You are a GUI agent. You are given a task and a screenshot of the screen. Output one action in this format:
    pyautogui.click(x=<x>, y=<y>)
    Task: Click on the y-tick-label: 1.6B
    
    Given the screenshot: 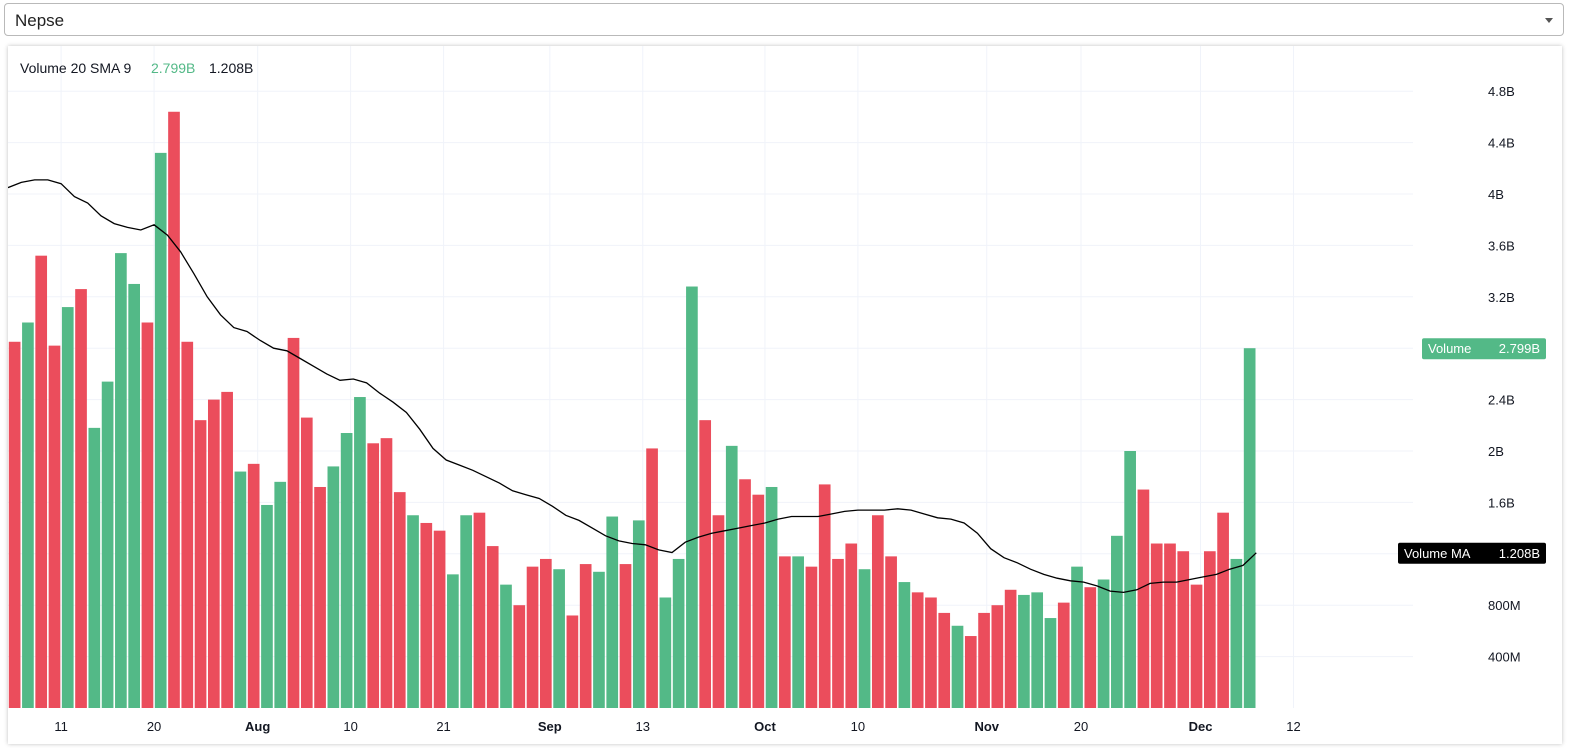 What is the action you would take?
    pyautogui.click(x=1501, y=502)
    